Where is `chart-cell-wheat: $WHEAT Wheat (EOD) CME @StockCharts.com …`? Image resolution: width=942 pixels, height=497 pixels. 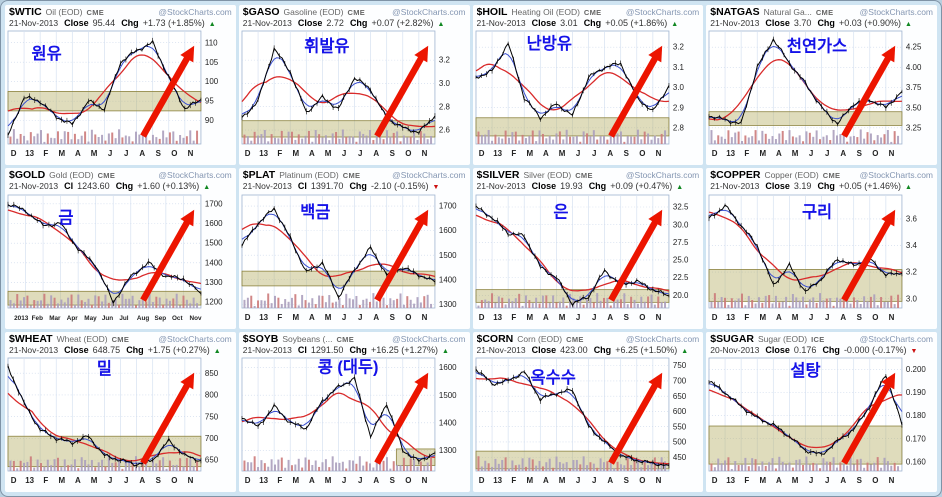
chart-cell-wheat: $WHEAT Wheat (EOD) CME @StockCharts.com … is located at coordinates (120, 411).